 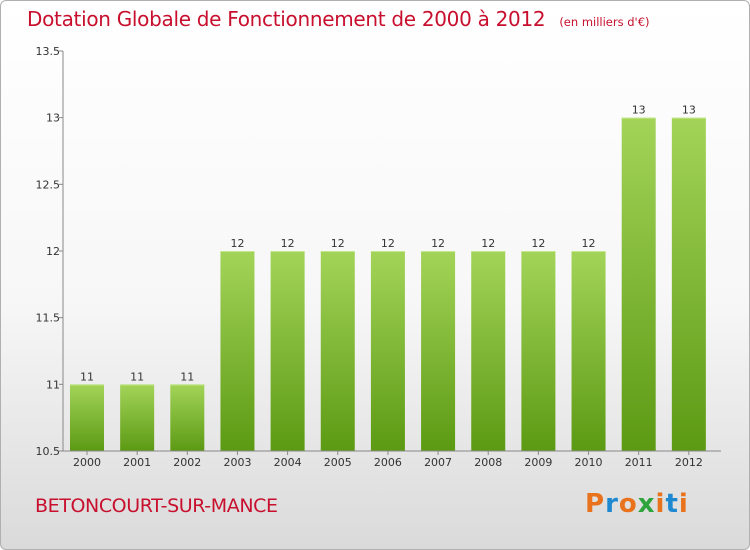 I want to click on city-name: BETONCOURT-SUR-MANCE, so click(x=156, y=506).